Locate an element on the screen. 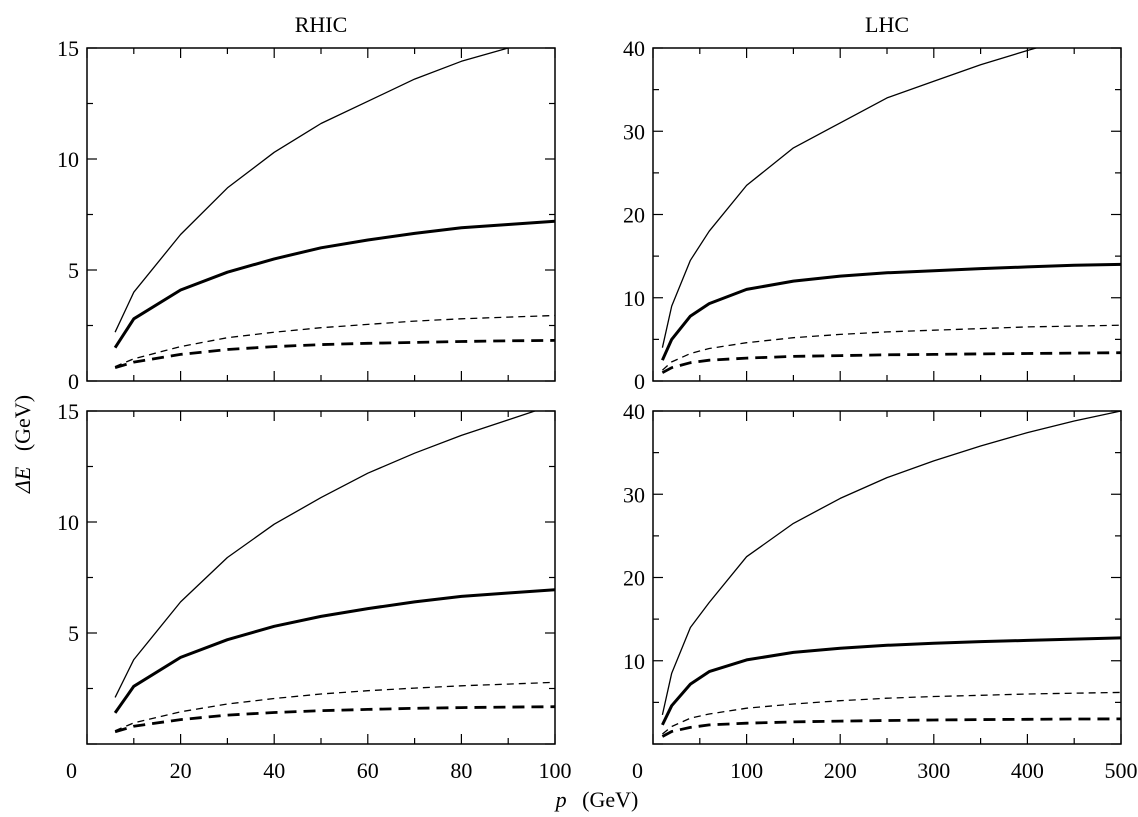  y-axis-label: ΔE (GeV) is located at coordinates (22, 444).